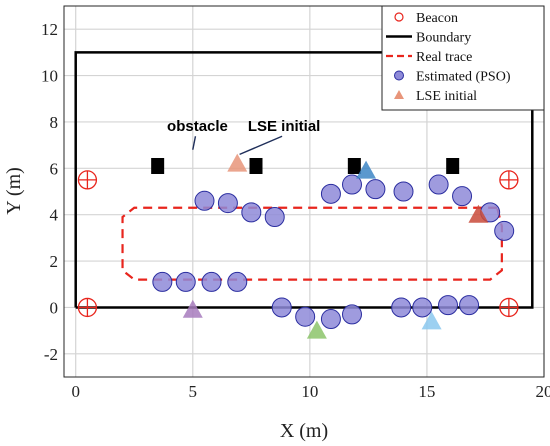  I want to click on annotation-text: obstacle, so click(197, 126).